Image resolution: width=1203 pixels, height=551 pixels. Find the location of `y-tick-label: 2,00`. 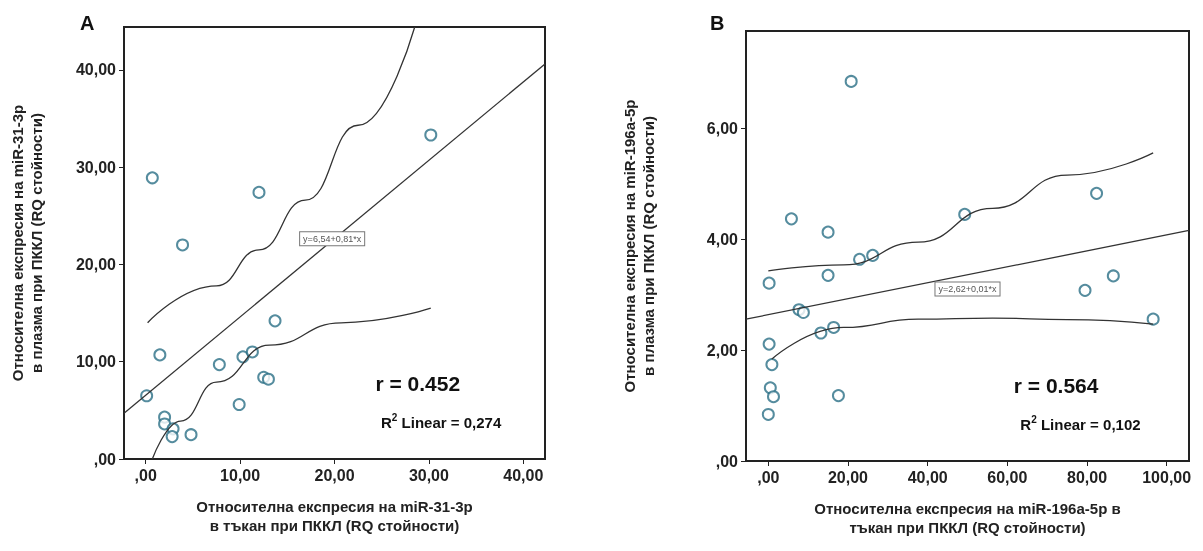

y-tick-label: 2,00 is located at coordinates (722, 350).